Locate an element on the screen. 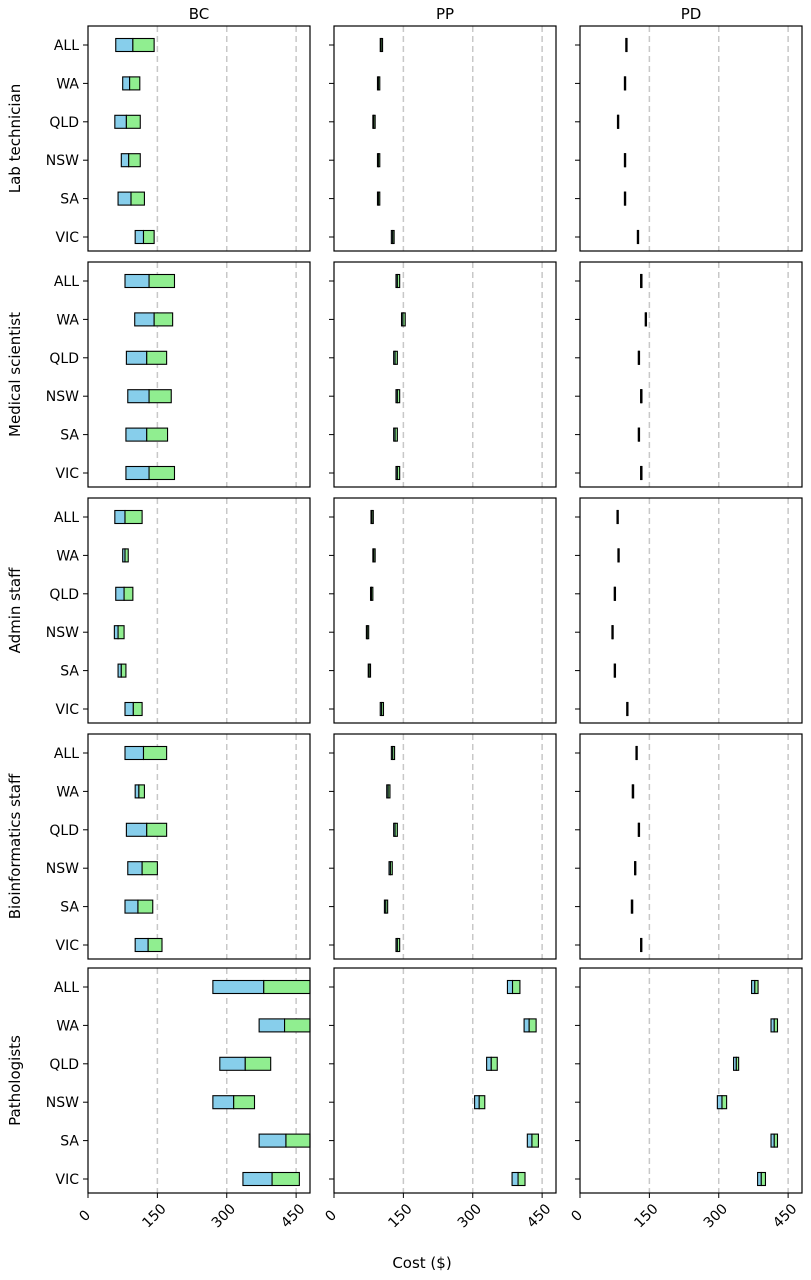 The image size is (811, 1280). panel-lab-technician-pp is located at coordinates (443, 138).